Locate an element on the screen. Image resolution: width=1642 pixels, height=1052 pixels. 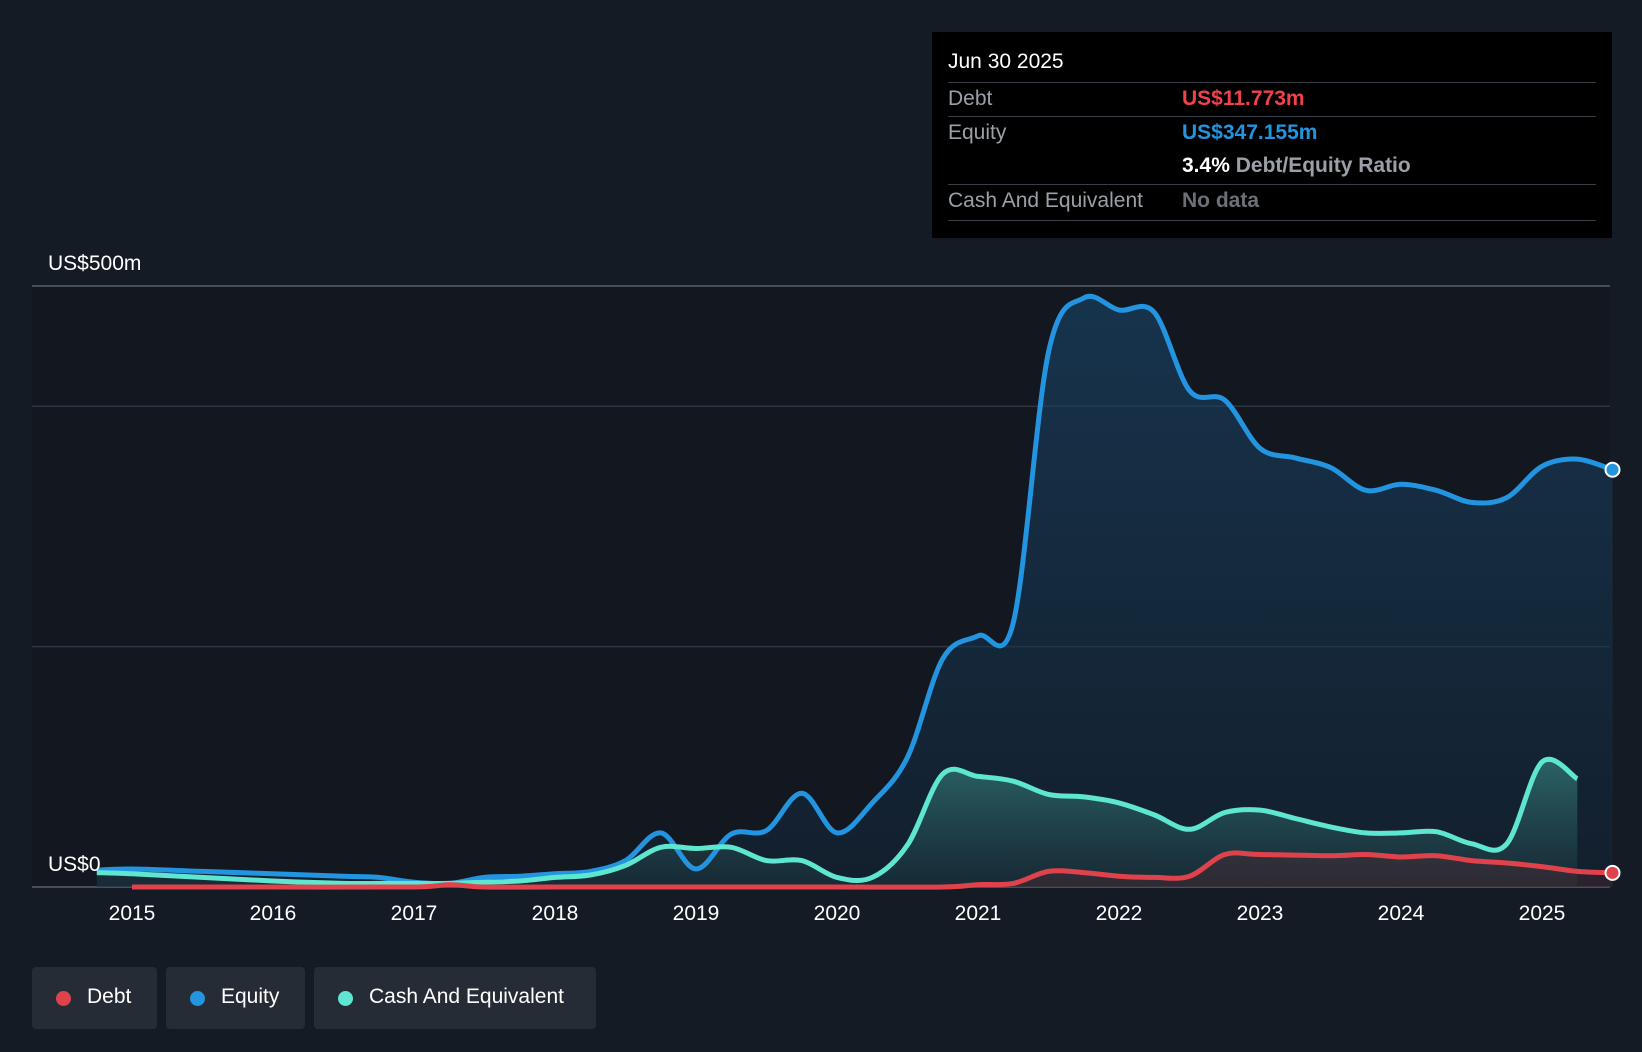
legend-debt: Debt is located at coordinates (94, 998).